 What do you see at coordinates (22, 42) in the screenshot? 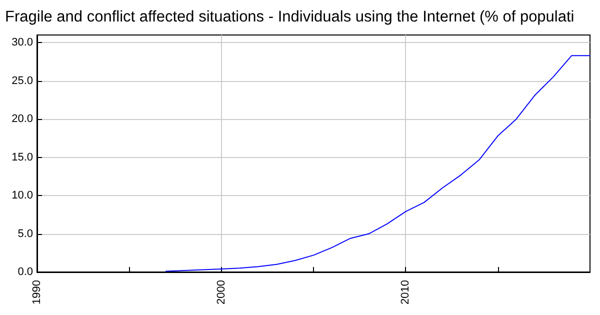
I see `y-tick-label: 30.0` at bounding box center [22, 42].